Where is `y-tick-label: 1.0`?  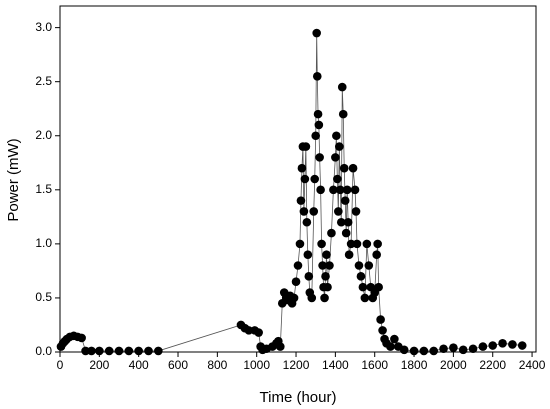 y-tick-label: 1.0 is located at coordinates (43, 243).